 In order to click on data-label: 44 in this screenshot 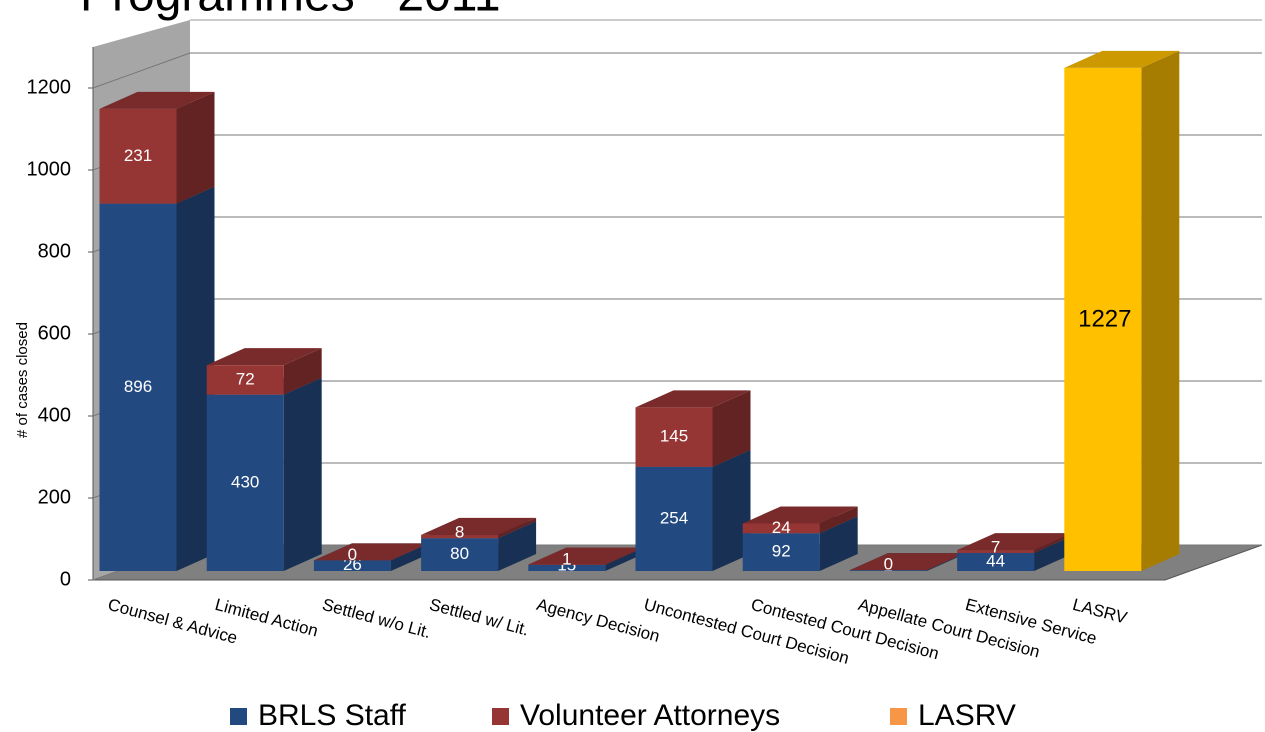, I will do `click(995, 560)`.